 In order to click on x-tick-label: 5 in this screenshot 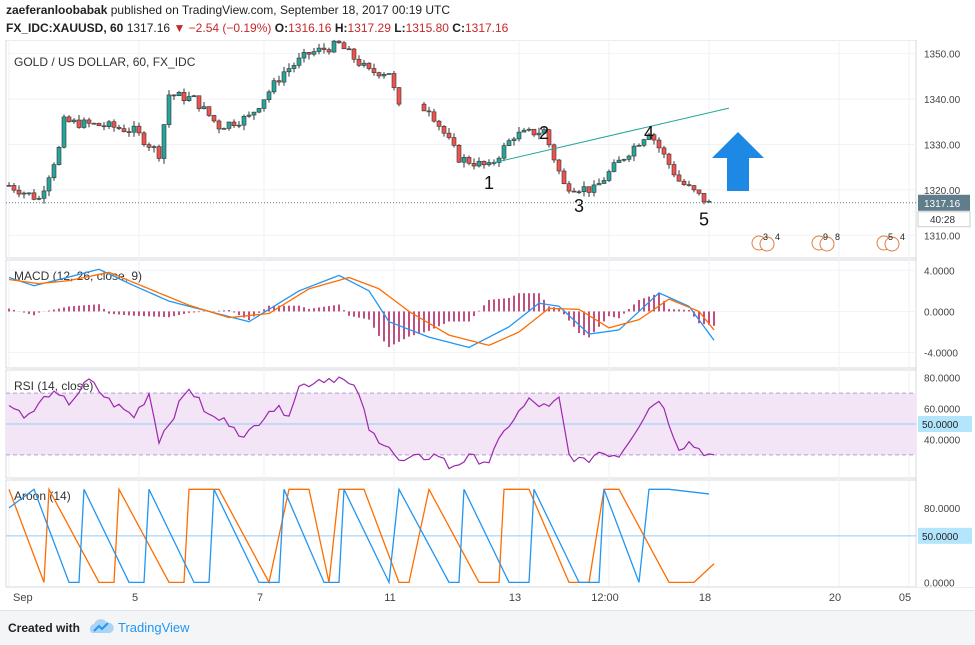, I will do `click(135, 598)`.